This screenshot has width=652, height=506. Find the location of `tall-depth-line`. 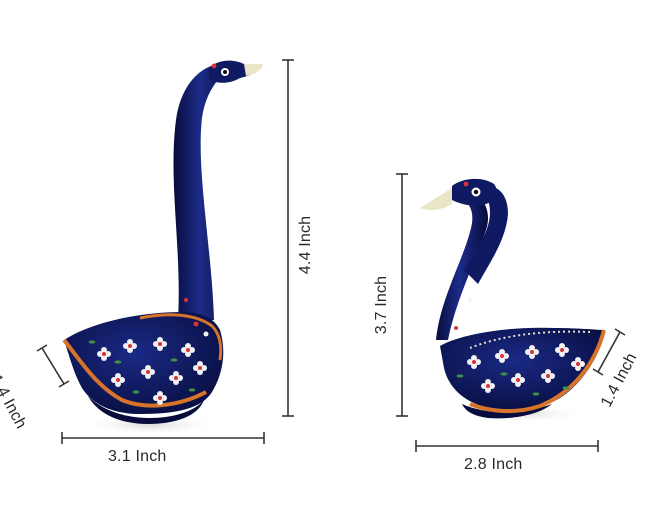

tall-depth-line is located at coordinates (53, 366).